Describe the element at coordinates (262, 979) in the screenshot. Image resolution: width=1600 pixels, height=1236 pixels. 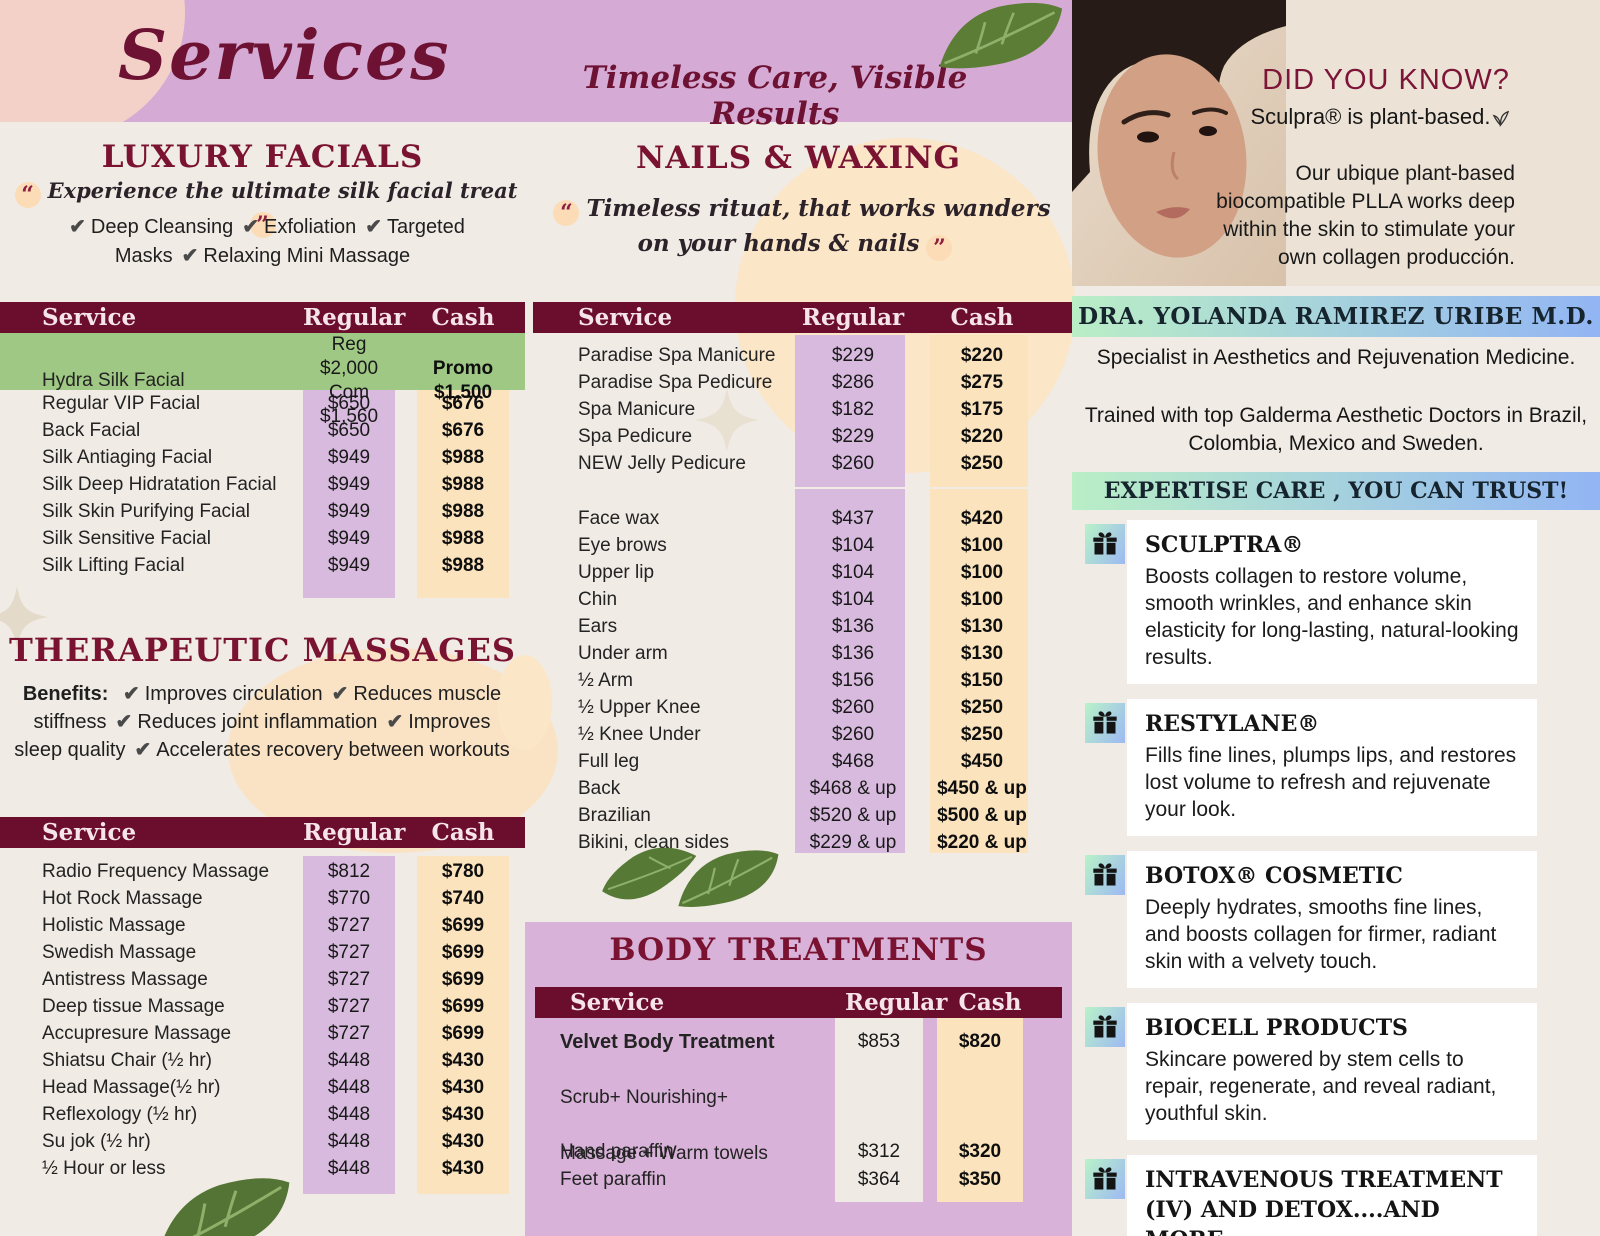
I see `table-row: Antistress Massage $727 $699` at that location.